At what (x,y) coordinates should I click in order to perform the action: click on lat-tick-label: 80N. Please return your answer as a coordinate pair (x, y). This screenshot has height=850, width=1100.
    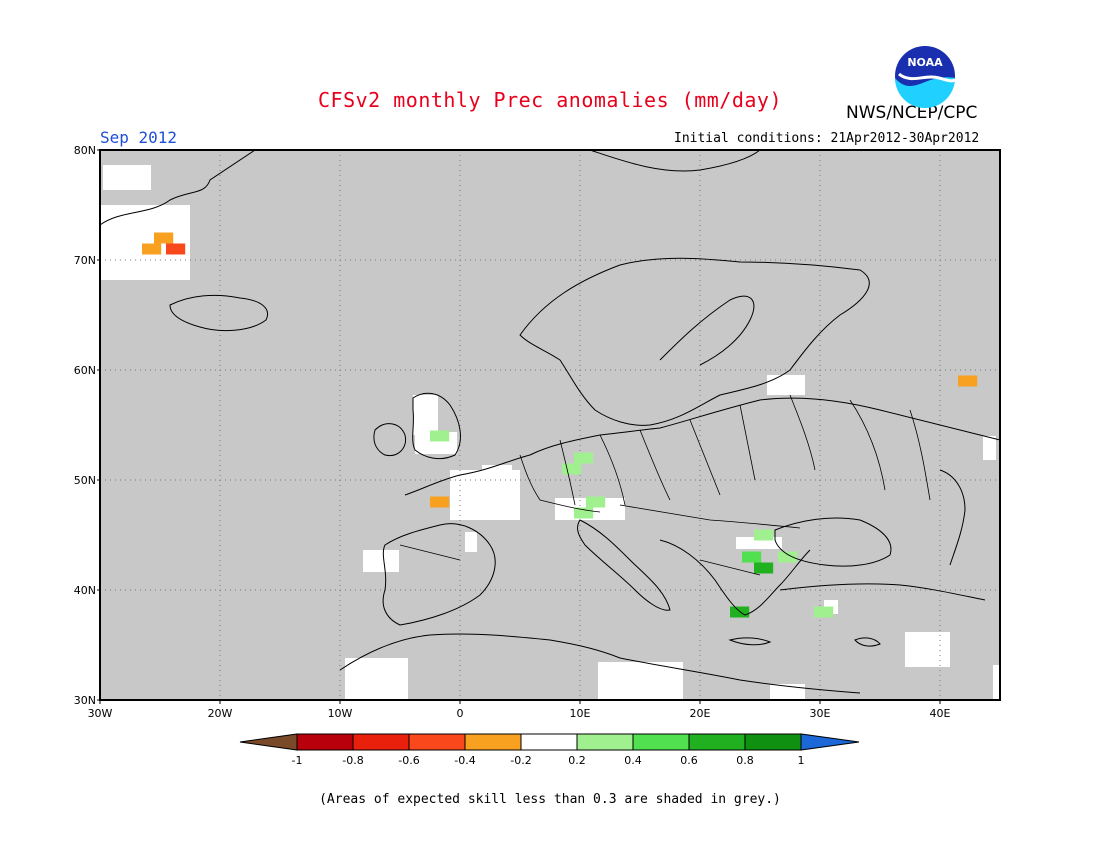
    Looking at the image, I should click on (85, 150).